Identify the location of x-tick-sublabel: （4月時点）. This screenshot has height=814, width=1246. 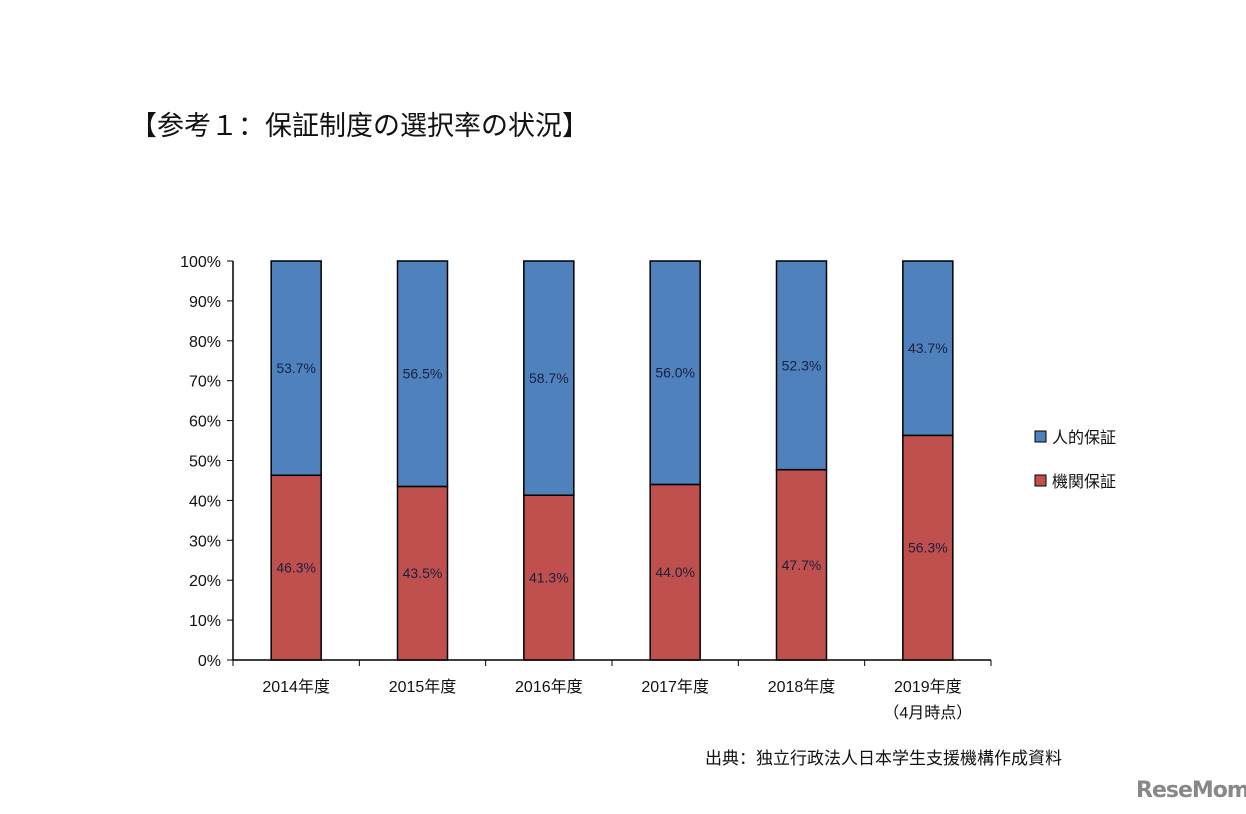
(927, 713).